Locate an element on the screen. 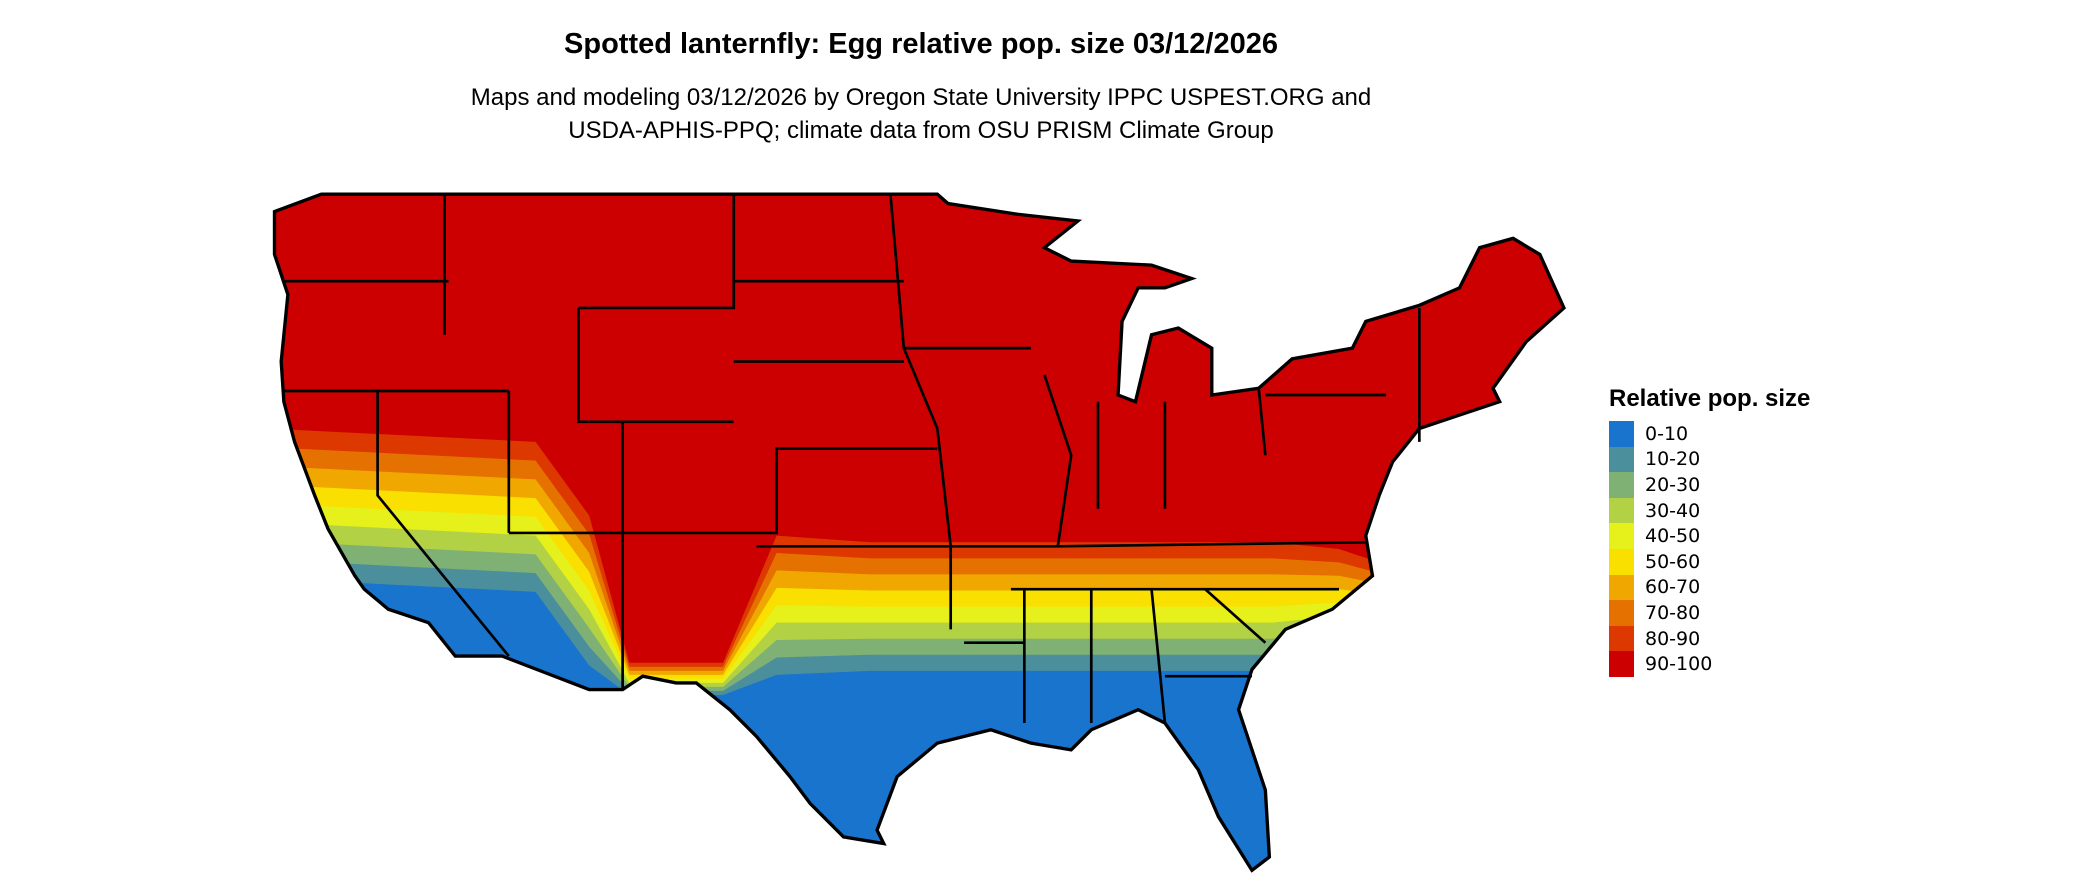  legend-item: 40-50 is located at coordinates (1709, 536).